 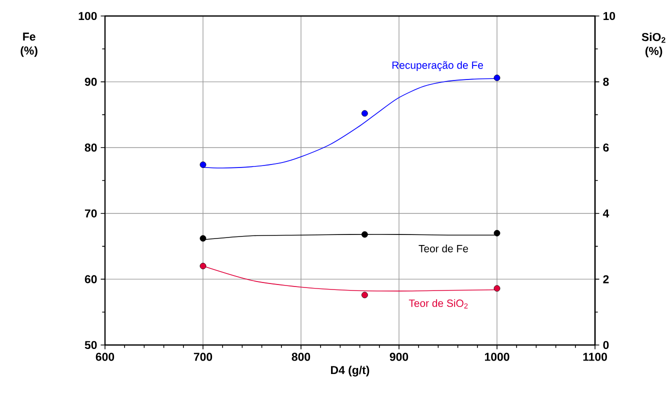 I want to click on x-tick-label: 1100, so click(x=595, y=356).